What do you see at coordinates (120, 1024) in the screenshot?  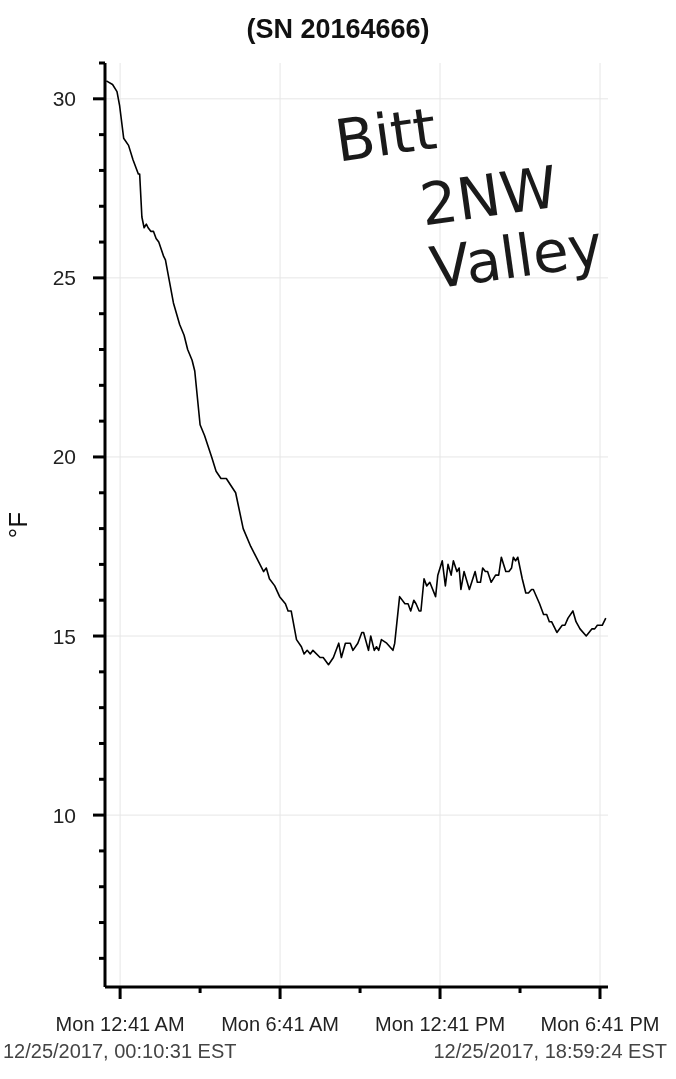 I see `x-tick-label: Mon 12:41 AM` at bounding box center [120, 1024].